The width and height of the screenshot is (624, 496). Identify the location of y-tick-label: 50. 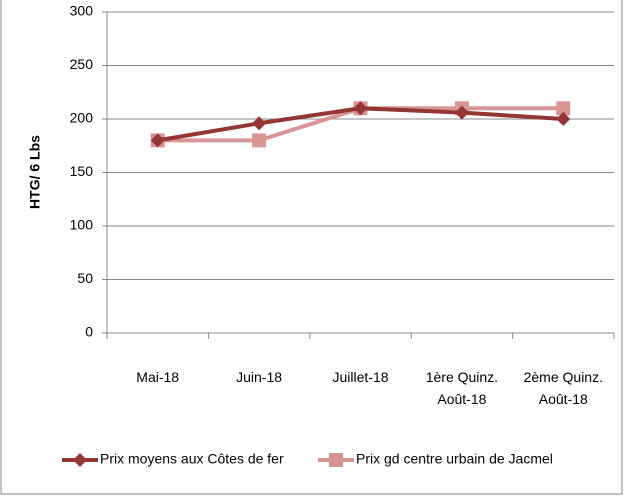
(85, 278).